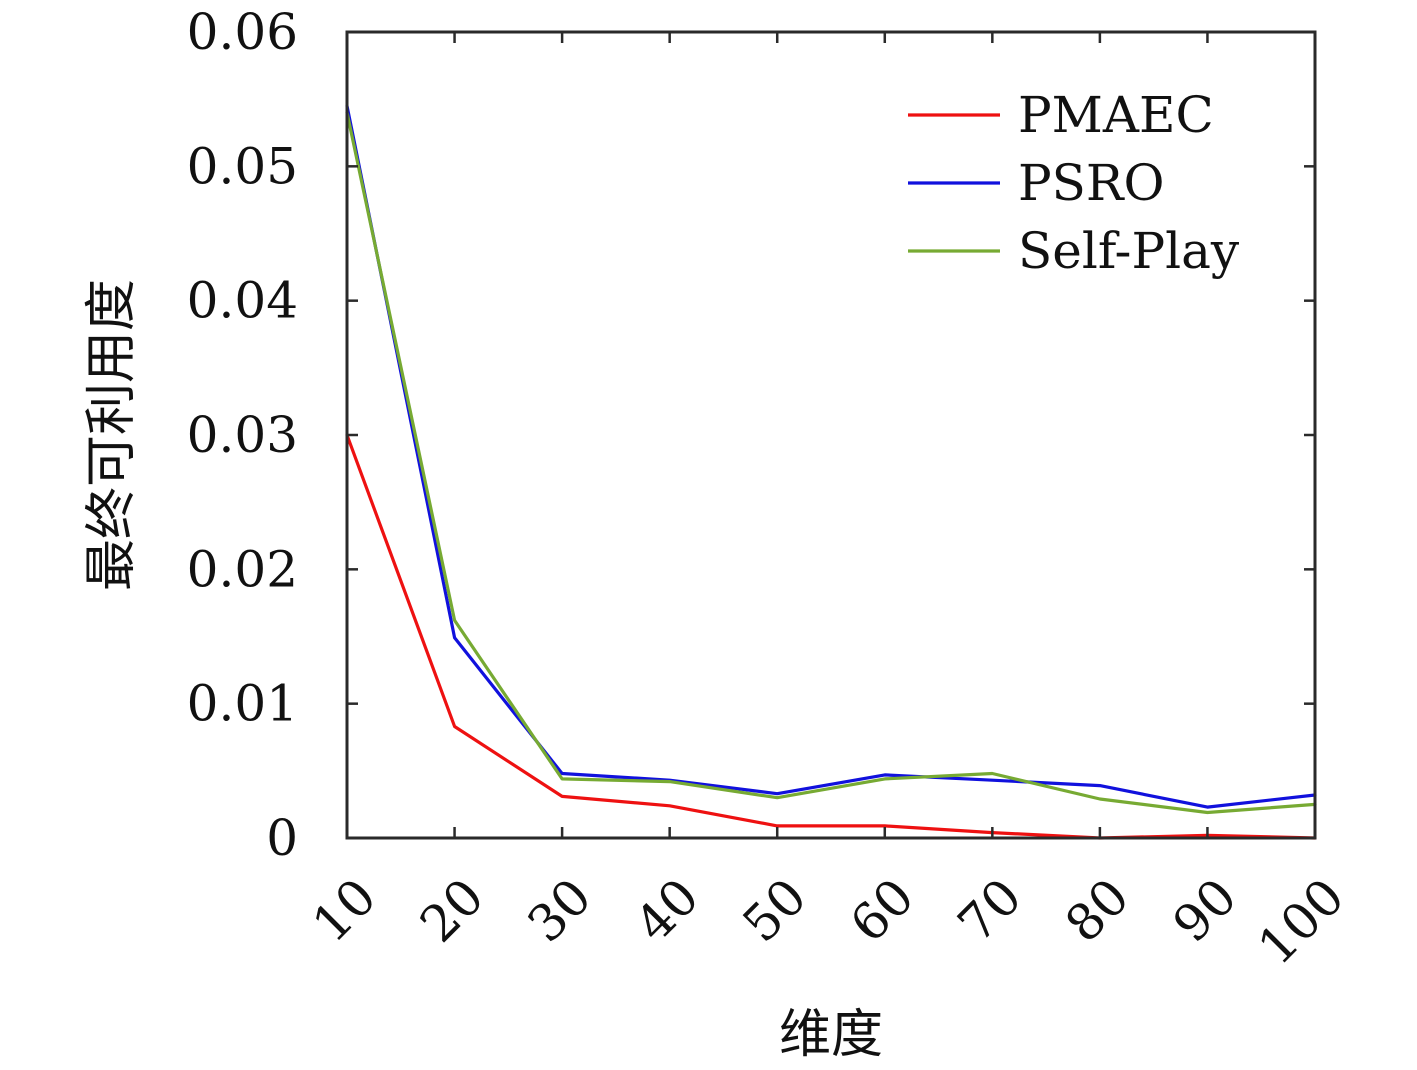 The height and width of the screenshot is (1070, 1417). I want to click on legend: PMAEC PSRO Self-Play, so click(1074, 183).